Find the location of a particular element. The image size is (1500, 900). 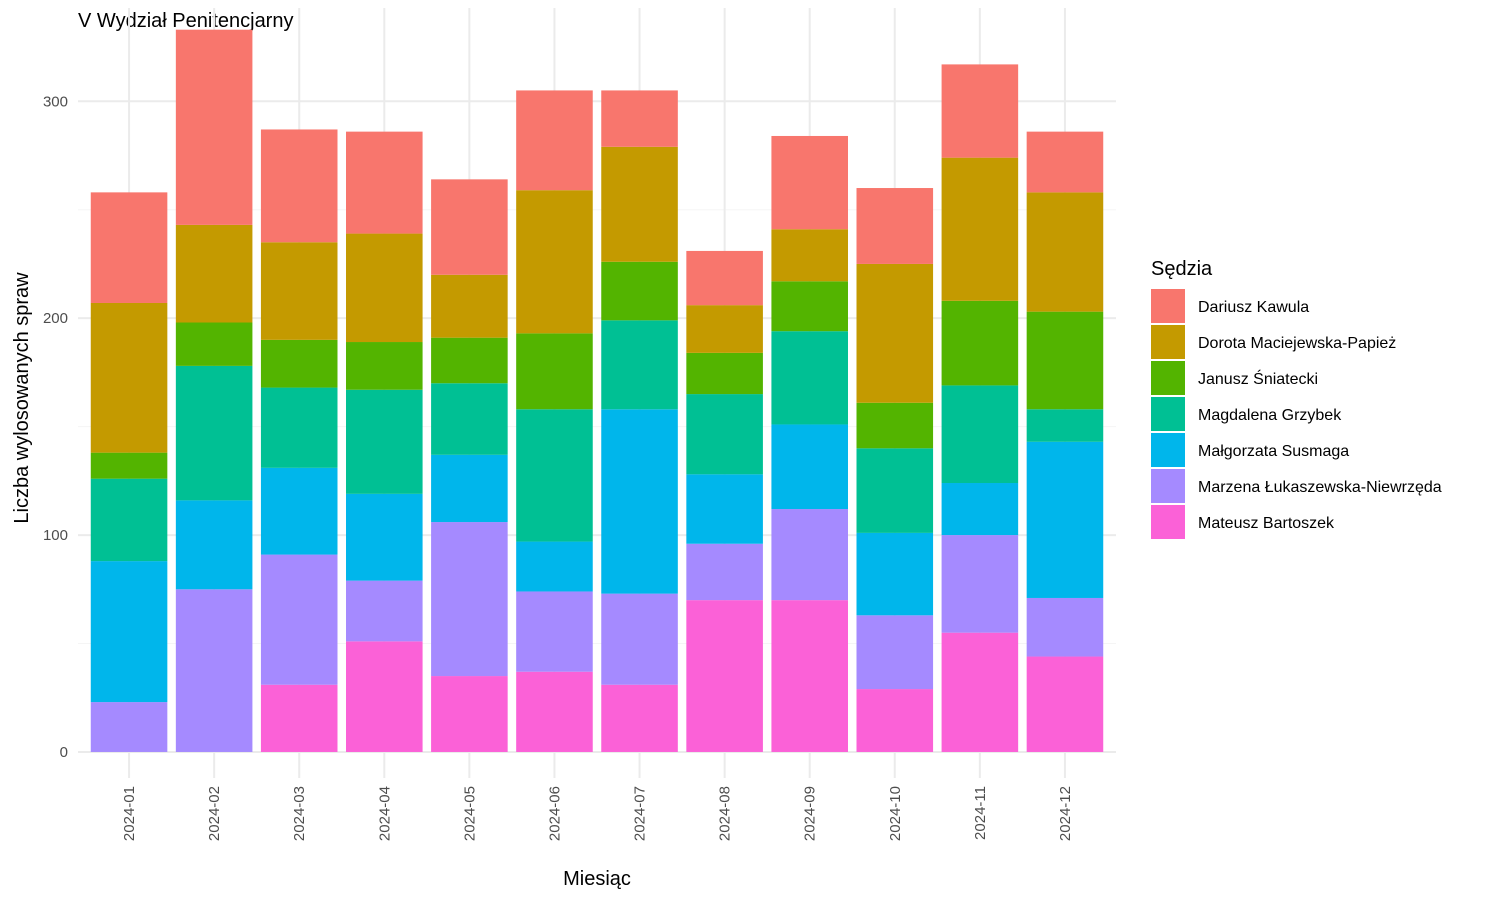

x-tick-label: 2024-05 is located at coordinates (469, 813).